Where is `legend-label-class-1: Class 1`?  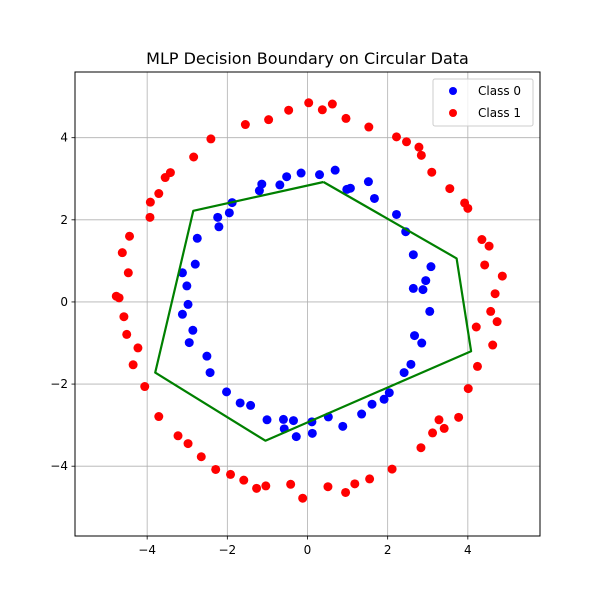 legend-label-class-1: Class 1 is located at coordinates (499, 113).